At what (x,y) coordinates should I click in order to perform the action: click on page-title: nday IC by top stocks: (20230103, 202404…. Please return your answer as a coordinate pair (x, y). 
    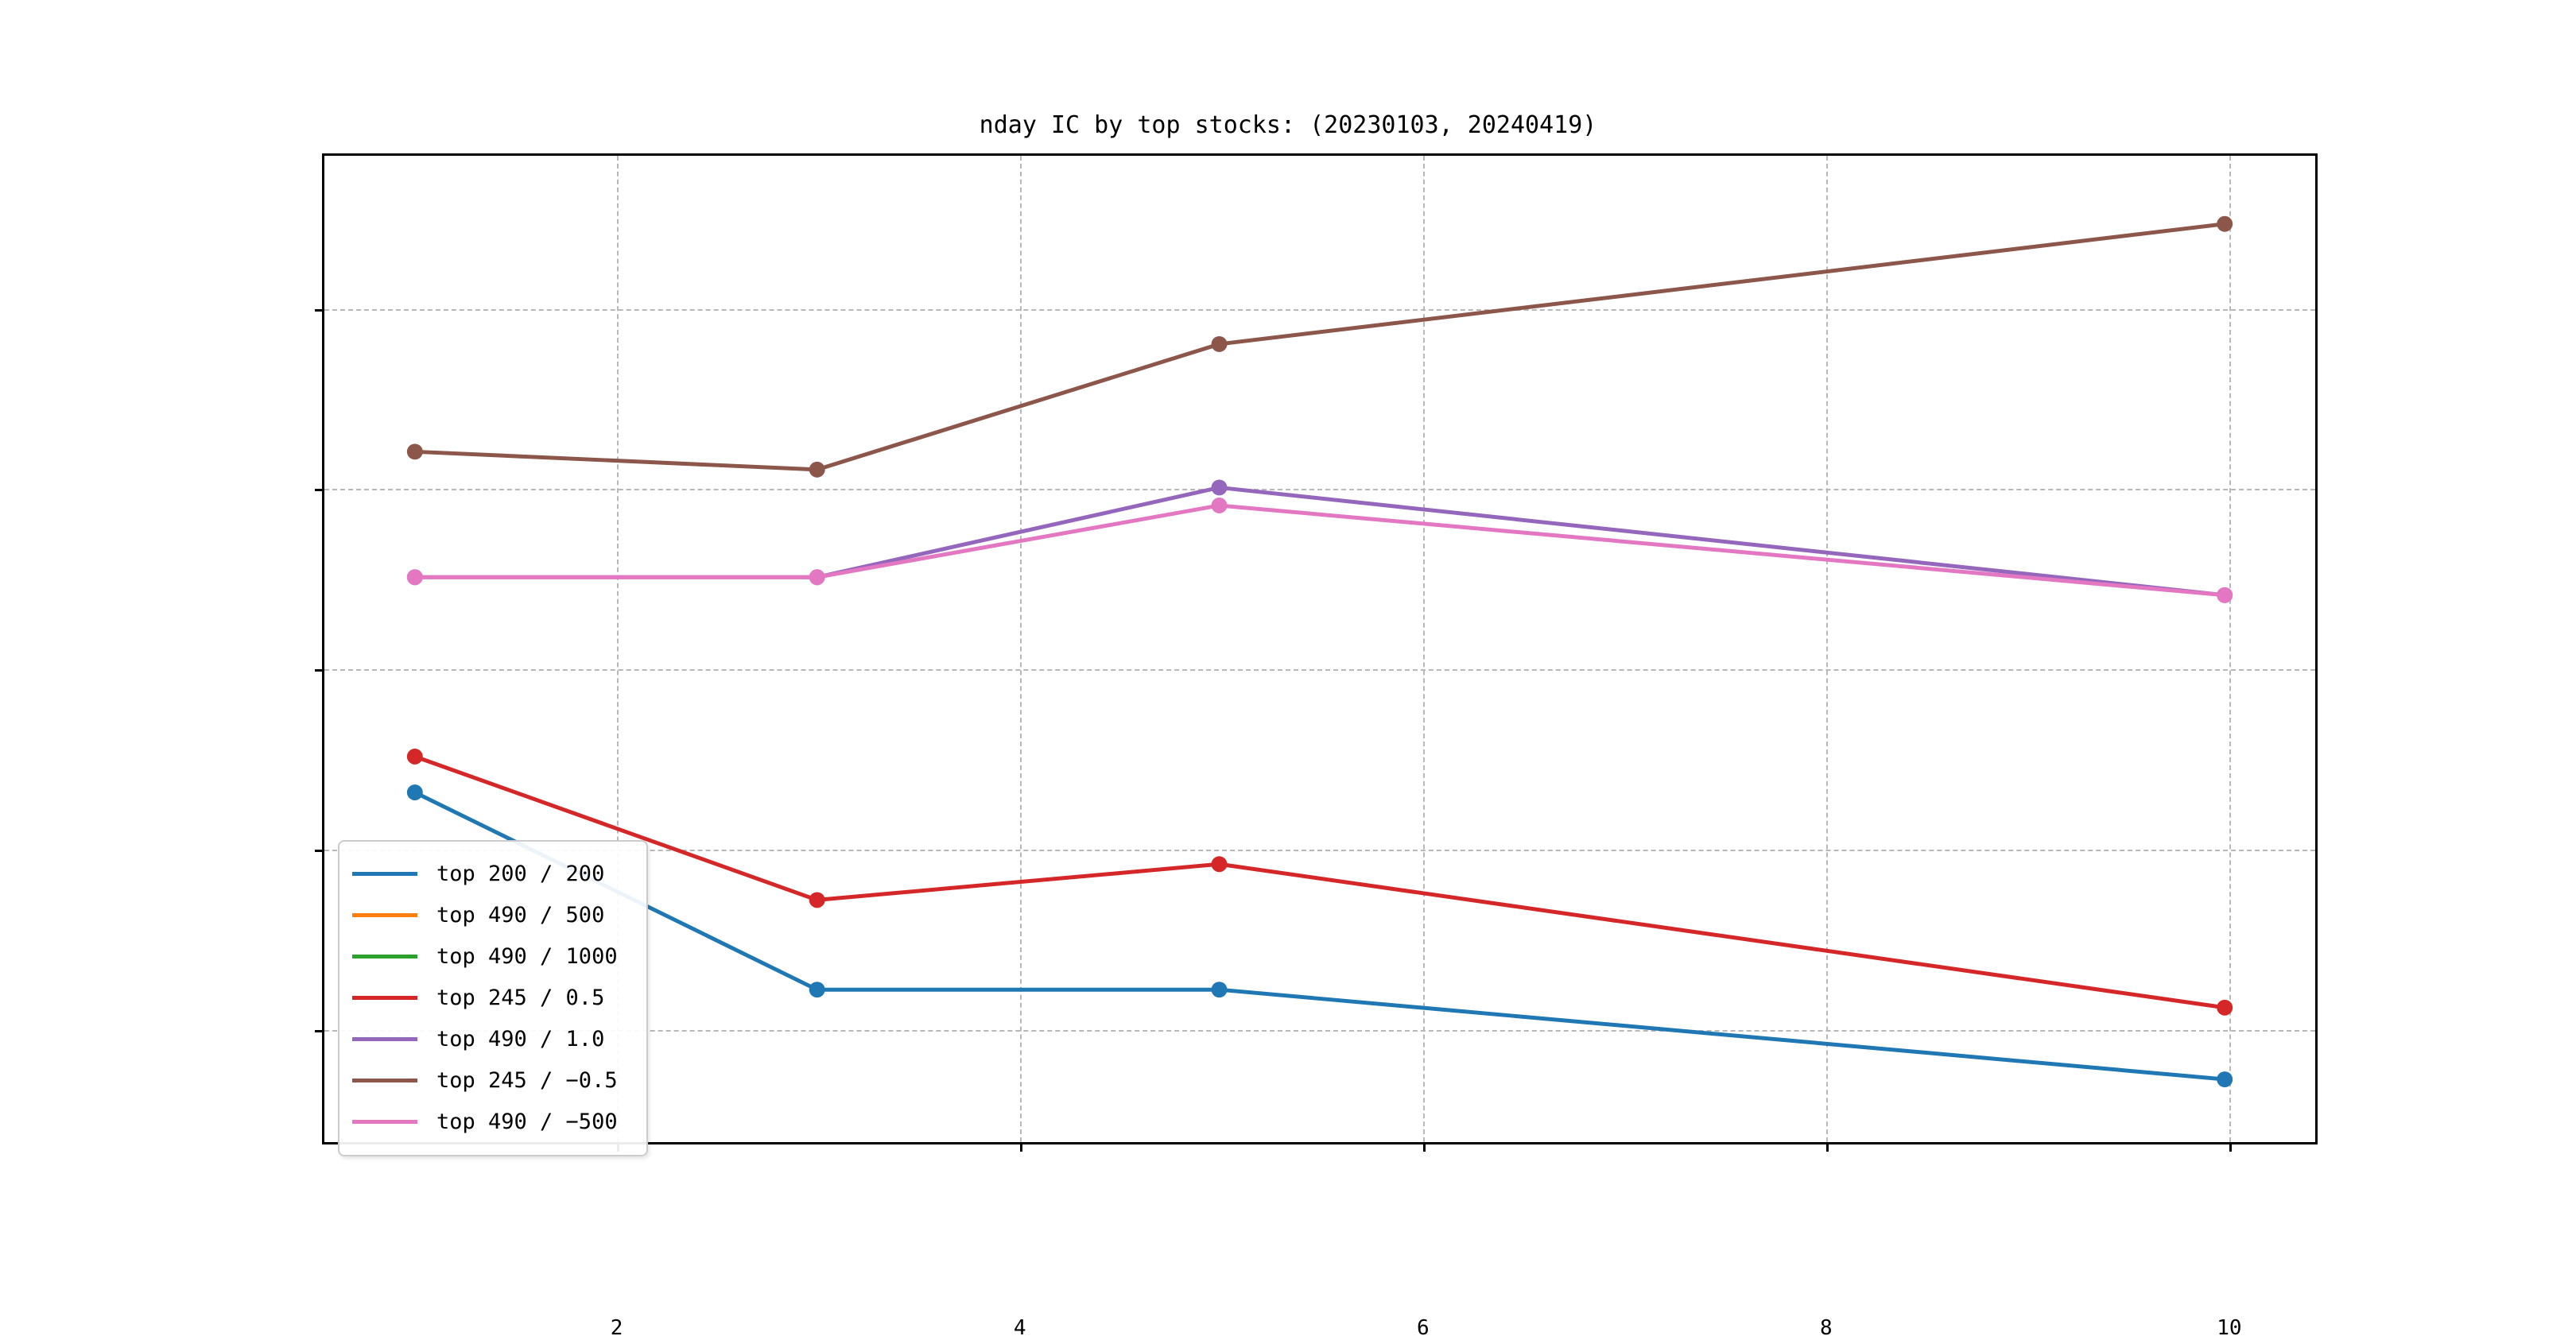
    Looking at the image, I should click on (1288, 125).